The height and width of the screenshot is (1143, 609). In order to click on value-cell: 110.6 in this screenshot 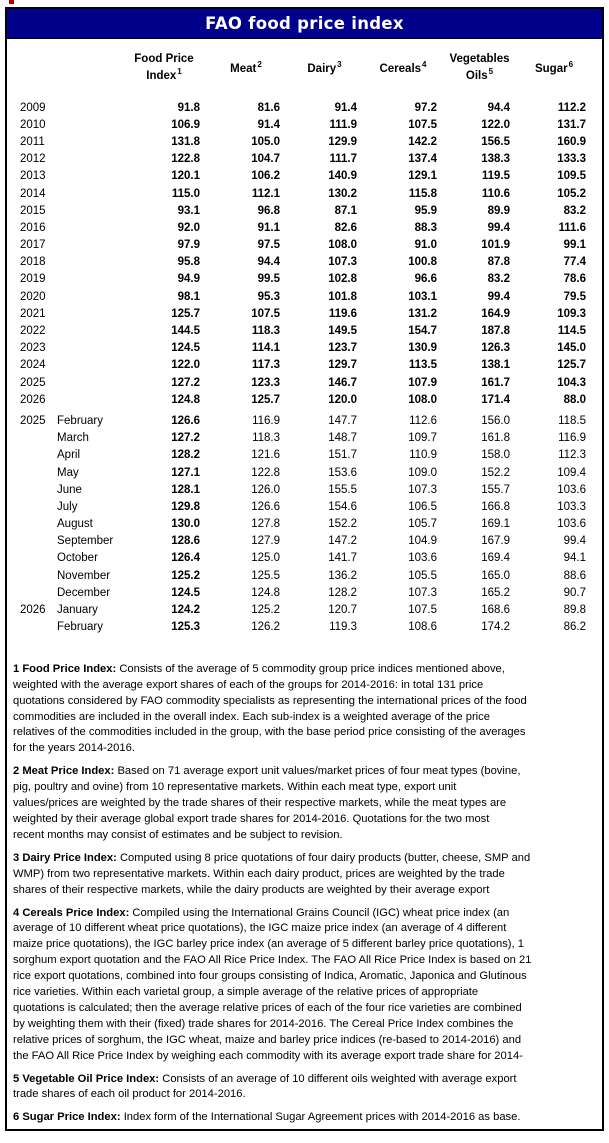, I will do `click(495, 193)`.